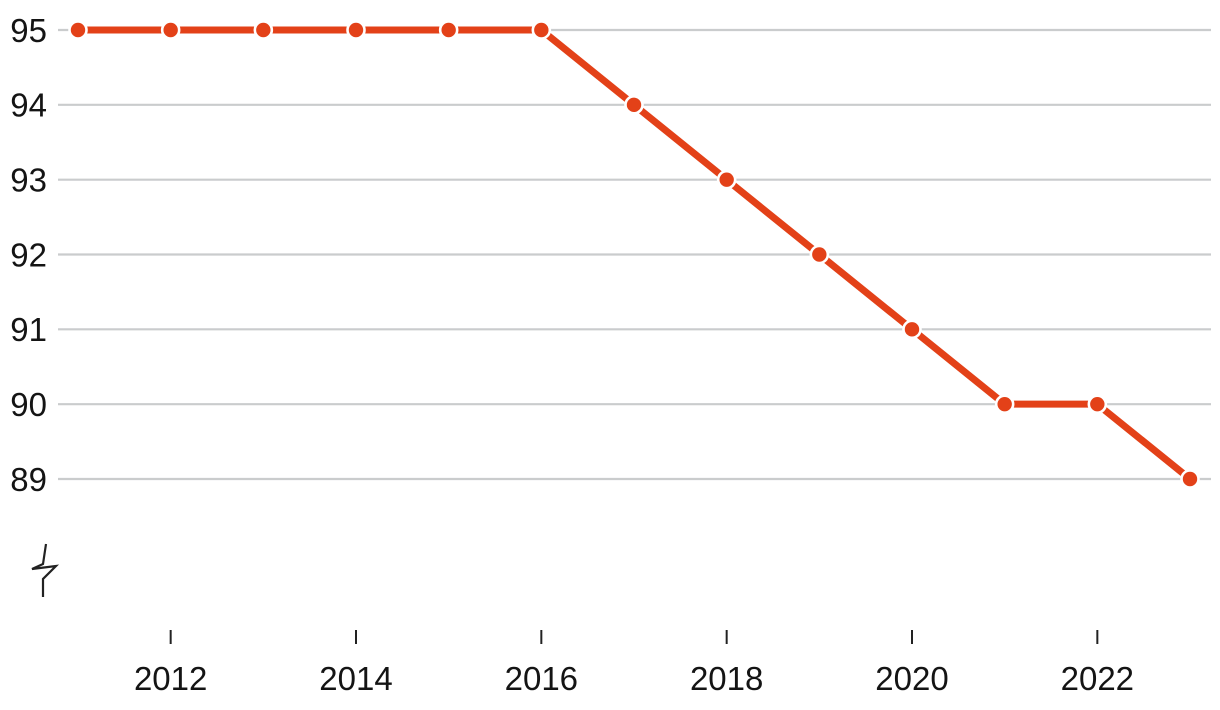  What do you see at coordinates (911, 678) in the screenshot?
I see `x-axis-label: 2020` at bounding box center [911, 678].